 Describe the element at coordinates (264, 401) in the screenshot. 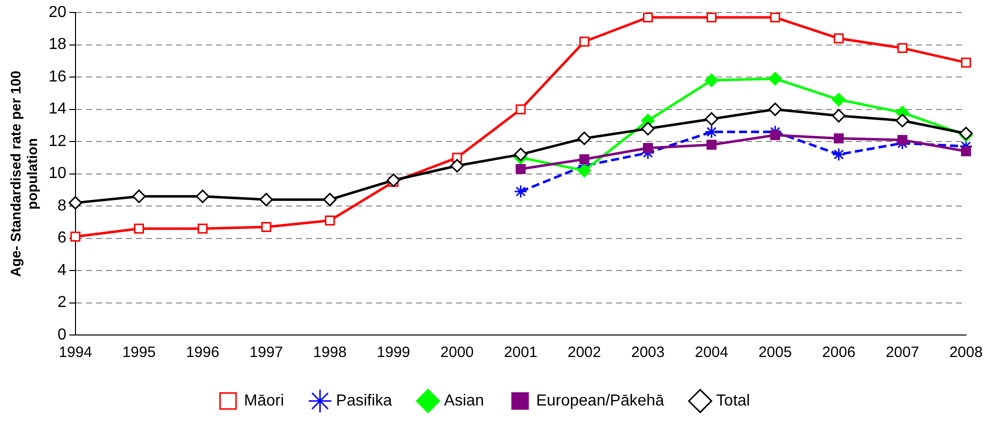

I see `legend-label: Māori` at that location.